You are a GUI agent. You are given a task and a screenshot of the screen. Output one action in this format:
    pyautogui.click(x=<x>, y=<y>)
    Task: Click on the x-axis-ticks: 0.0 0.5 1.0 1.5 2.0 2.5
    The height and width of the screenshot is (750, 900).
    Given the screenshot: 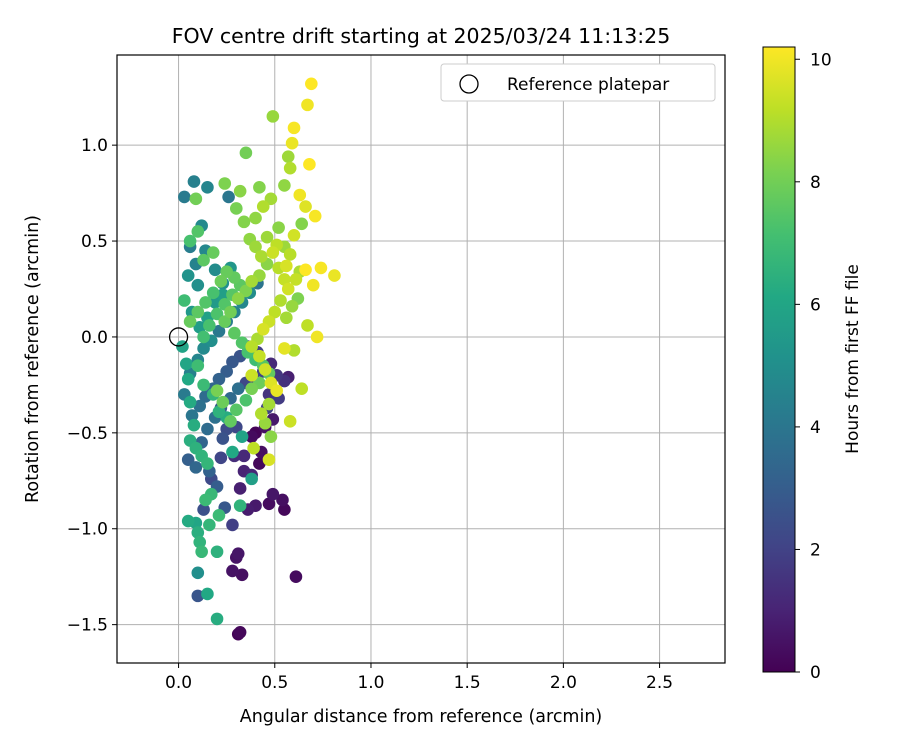 What is the action you would take?
    pyautogui.click(x=419, y=678)
    